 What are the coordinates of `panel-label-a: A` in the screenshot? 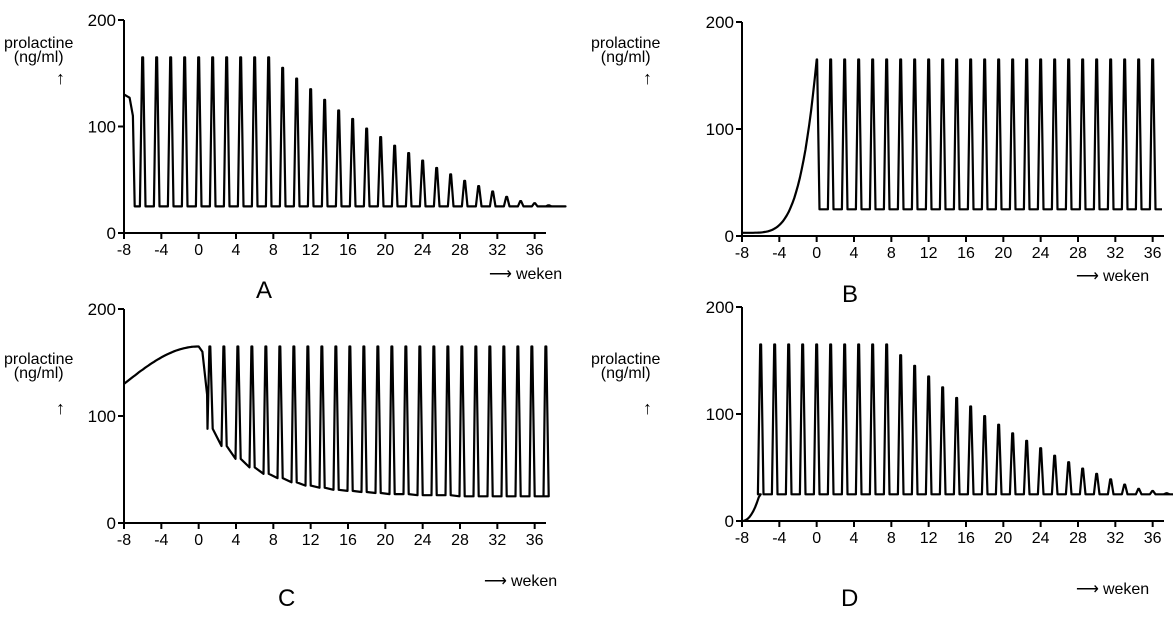 It's located at (264, 291).